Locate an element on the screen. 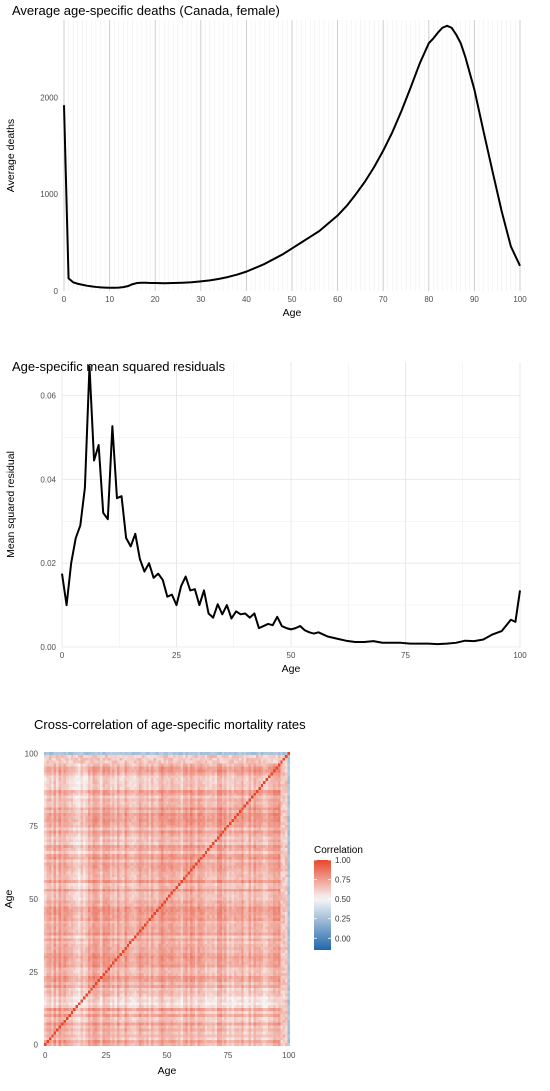 This screenshot has height=1091, width=550. x-tick-label: 80 is located at coordinates (428, 299).